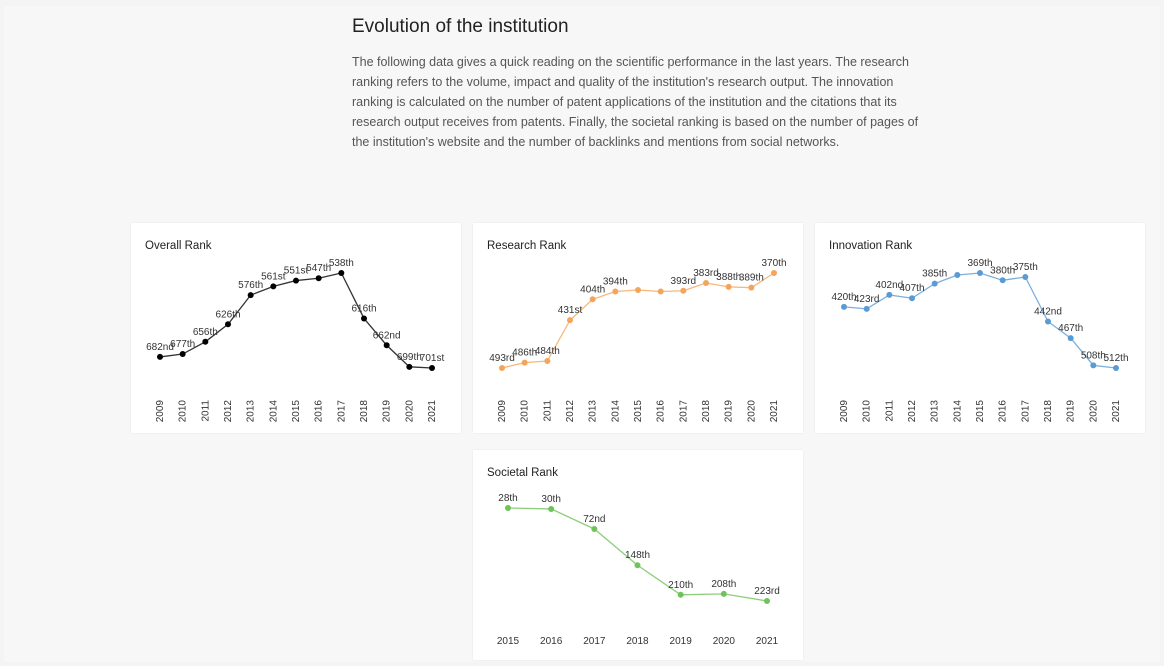 Image resolution: width=1164 pixels, height=666 pixels. What do you see at coordinates (1048, 311) in the screenshot?
I see `data-label: 442nd` at bounding box center [1048, 311].